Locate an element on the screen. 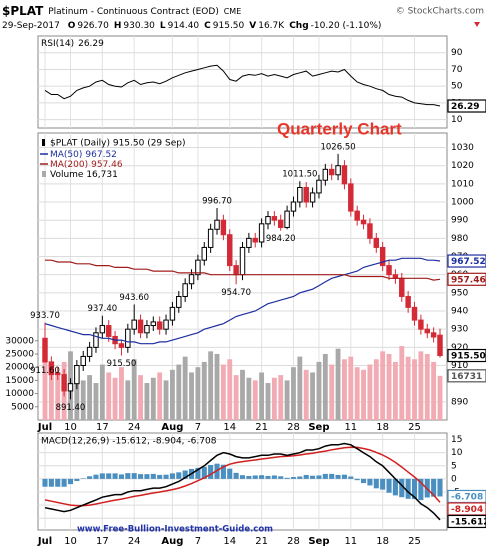 The image size is (486, 551). price-annotation: 1011.50 is located at coordinates (299, 175).